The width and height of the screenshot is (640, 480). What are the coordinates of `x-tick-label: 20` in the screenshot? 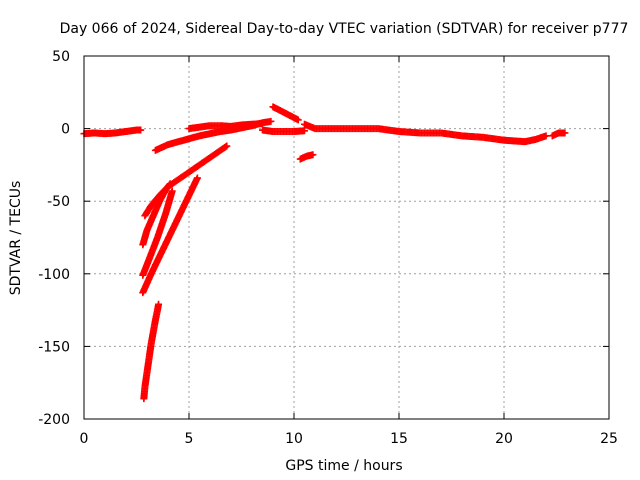 It's located at (504, 439).